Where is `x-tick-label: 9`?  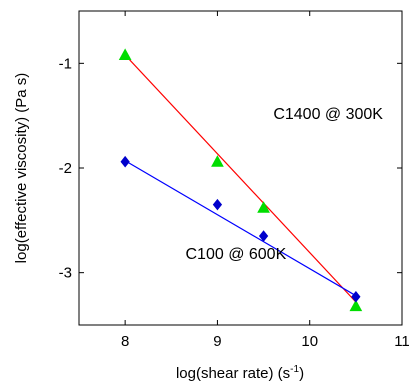
x-tick-label: 9 is located at coordinates (217, 341).